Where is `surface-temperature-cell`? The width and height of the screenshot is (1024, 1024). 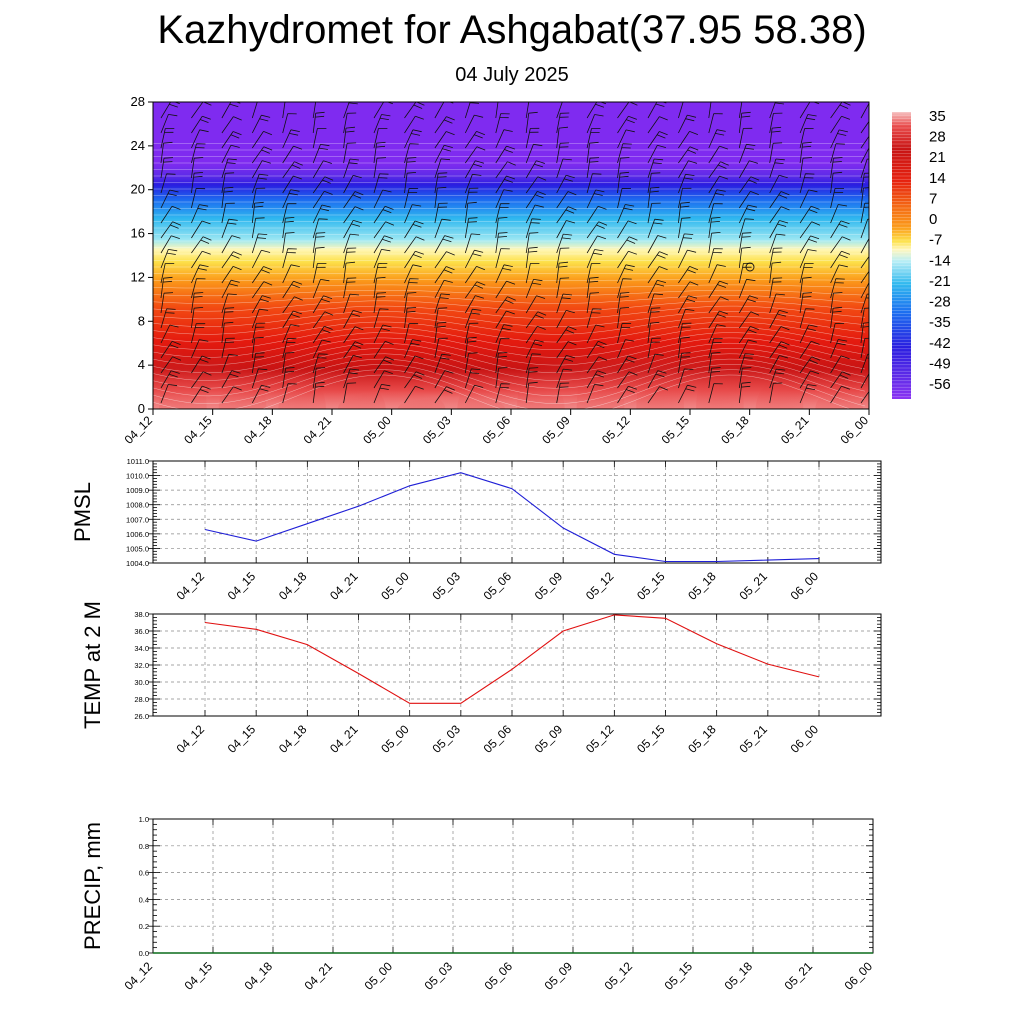
surface-temperature-cell is located at coordinates (842, 395).